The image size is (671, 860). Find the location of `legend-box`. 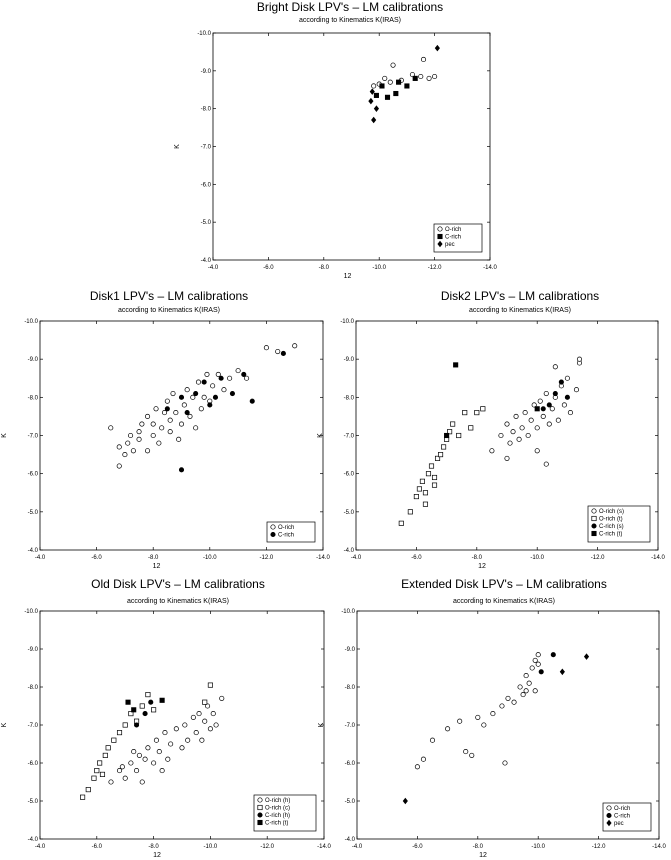

legend-box is located at coordinates (619, 524).